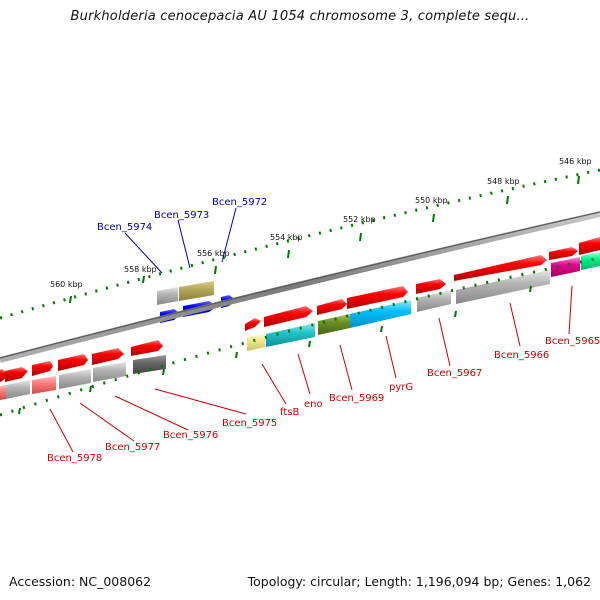  Describe the element at coordinates (213, 253) in the screenshot. I see `scale-label-556: 556 kbp` at that location.